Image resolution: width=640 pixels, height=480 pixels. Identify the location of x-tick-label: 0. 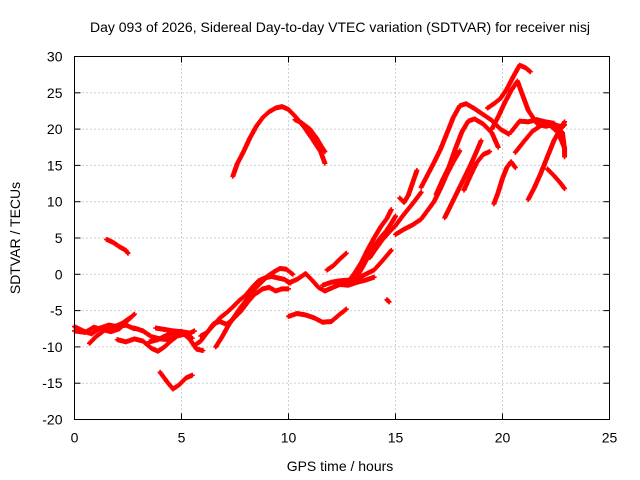
(75, 438).